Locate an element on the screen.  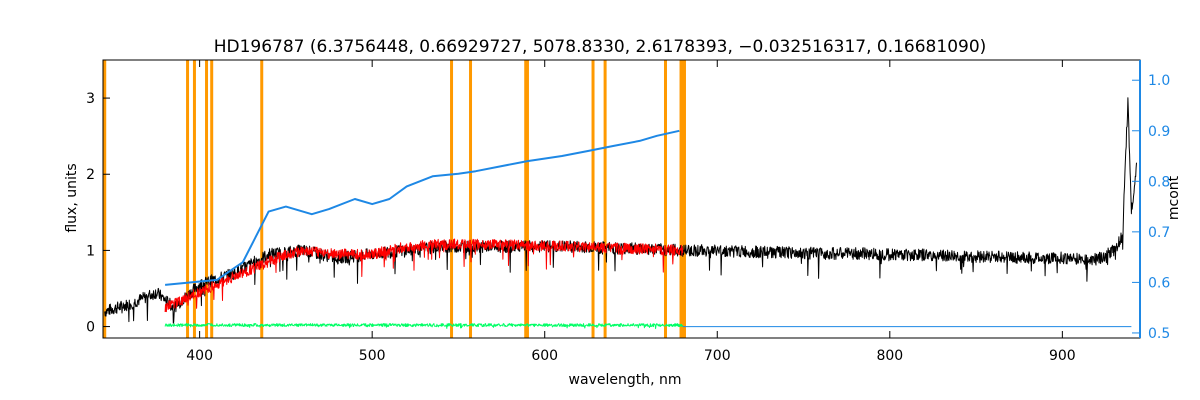
x-tick-label: 500 is located at coordinates (372, 356).